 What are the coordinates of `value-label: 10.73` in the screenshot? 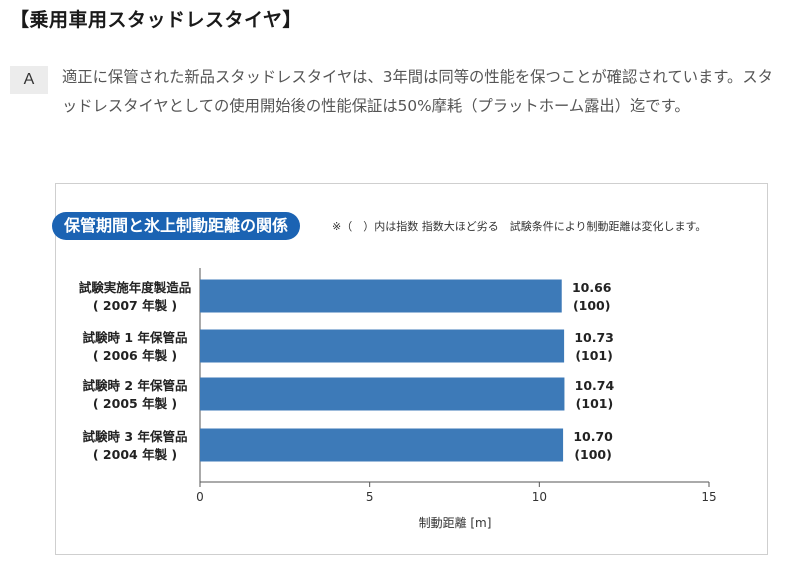 It's located at (594, 337).